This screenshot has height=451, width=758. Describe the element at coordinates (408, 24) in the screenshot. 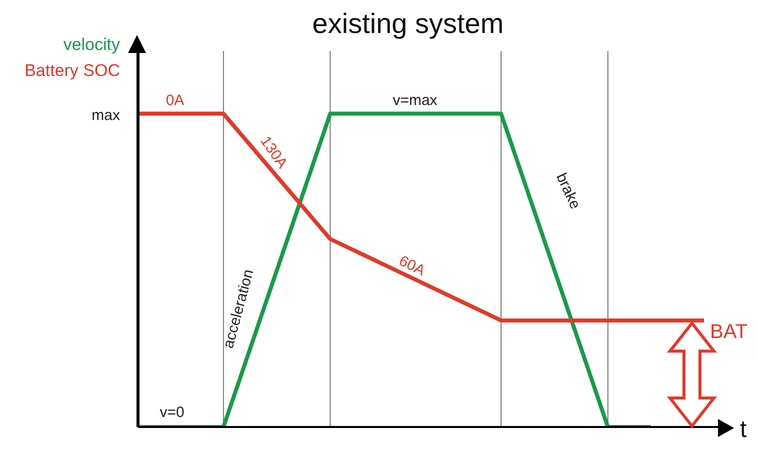

I see `chart-title: existing system` at that location.